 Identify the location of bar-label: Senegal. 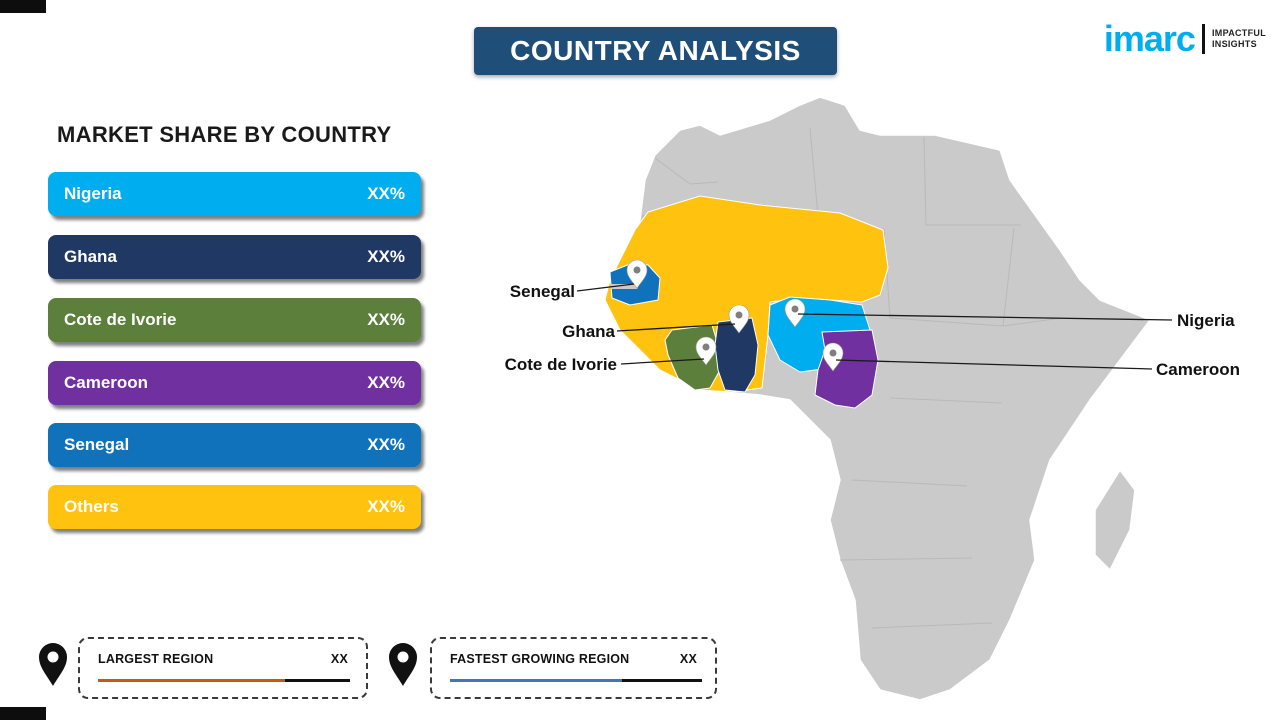
(97, 444).